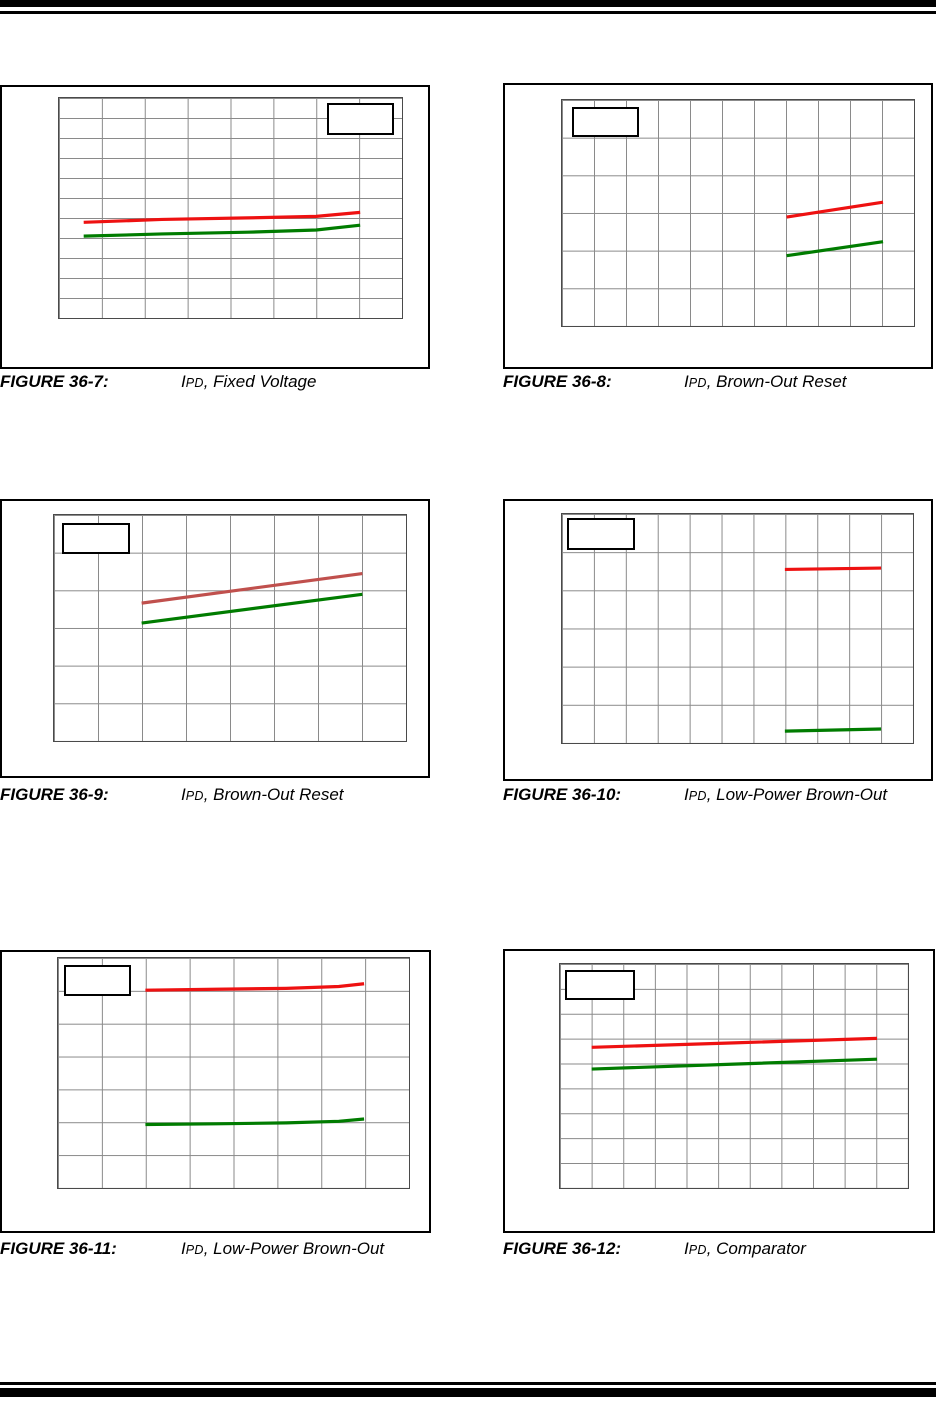 The width and height of the screenshot is (936, 1411). I want to click on figure-36-11-caption: FIGURE 36-11: IPD, Low-Power Brown-Out, so click(215, 1249).